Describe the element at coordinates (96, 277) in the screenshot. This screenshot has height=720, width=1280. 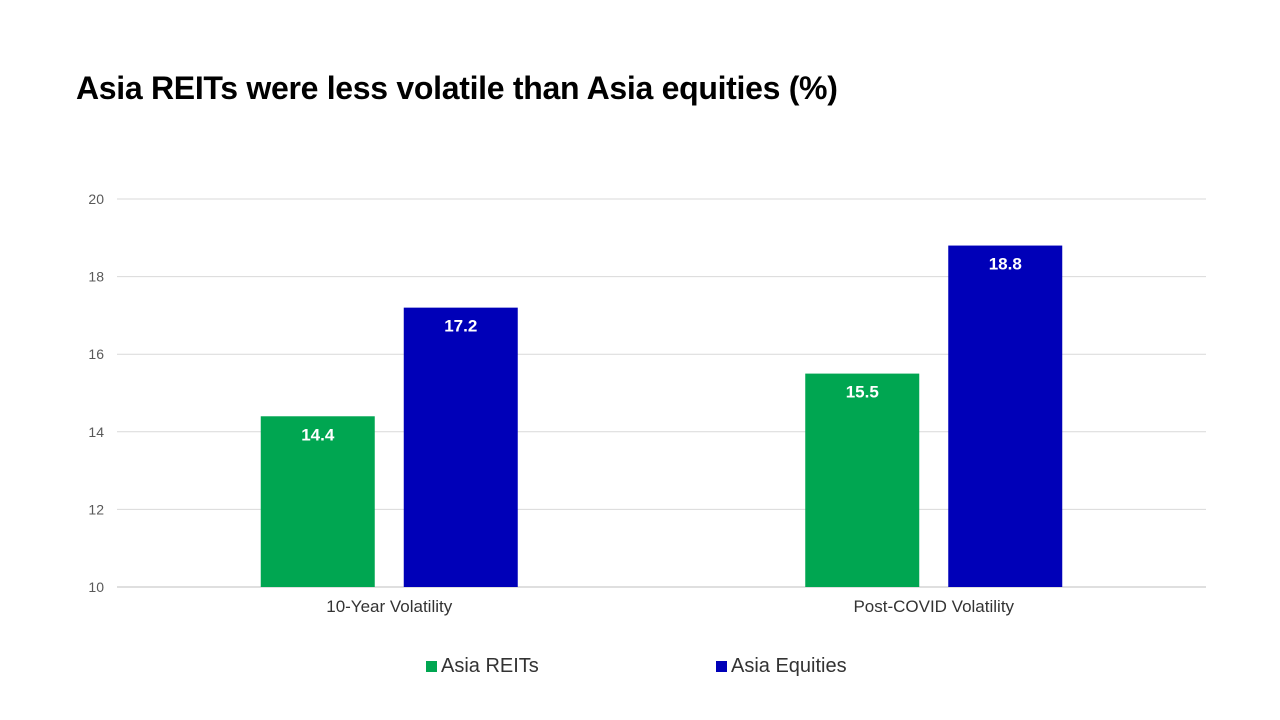
I see `y-tick-label: 18` at that location.